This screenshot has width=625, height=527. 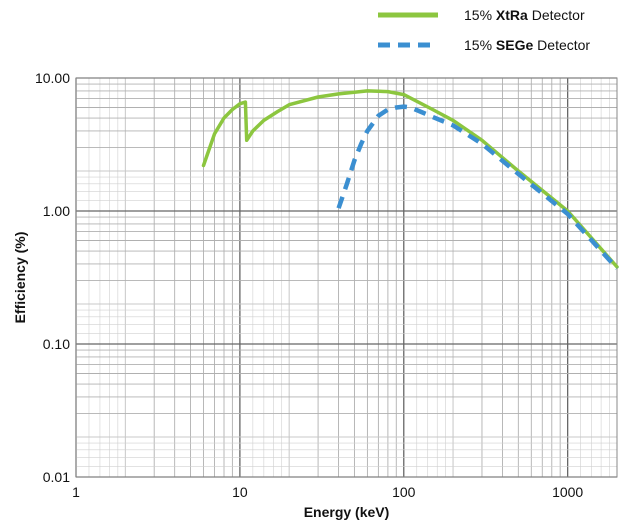 What do you see at coordinates (56, 344) in the screenshot?
I see `y-tick-label: 0.10` at bounding box center [56, 344].